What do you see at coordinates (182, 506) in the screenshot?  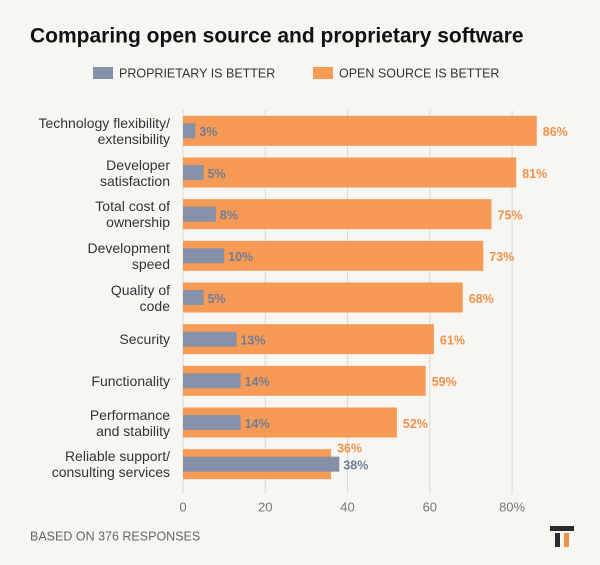 I see `x-tick-label: 0` at bounding box center [182, 506].